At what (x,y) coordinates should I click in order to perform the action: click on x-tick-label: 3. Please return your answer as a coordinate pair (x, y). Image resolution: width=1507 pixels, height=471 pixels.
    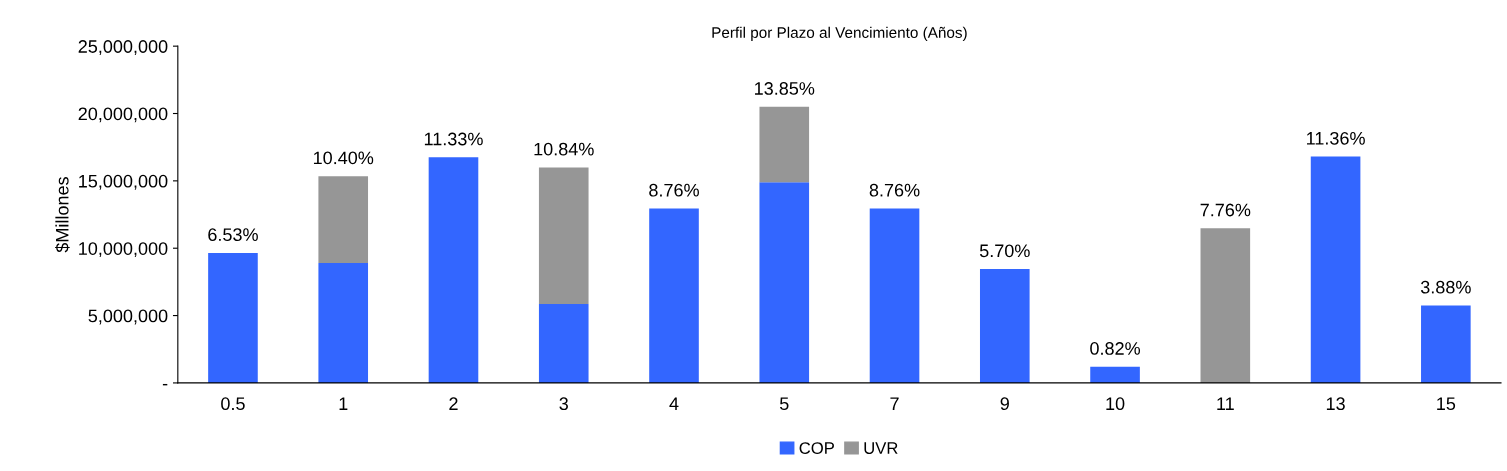
    Looking at the image, I should click on (563, 404).